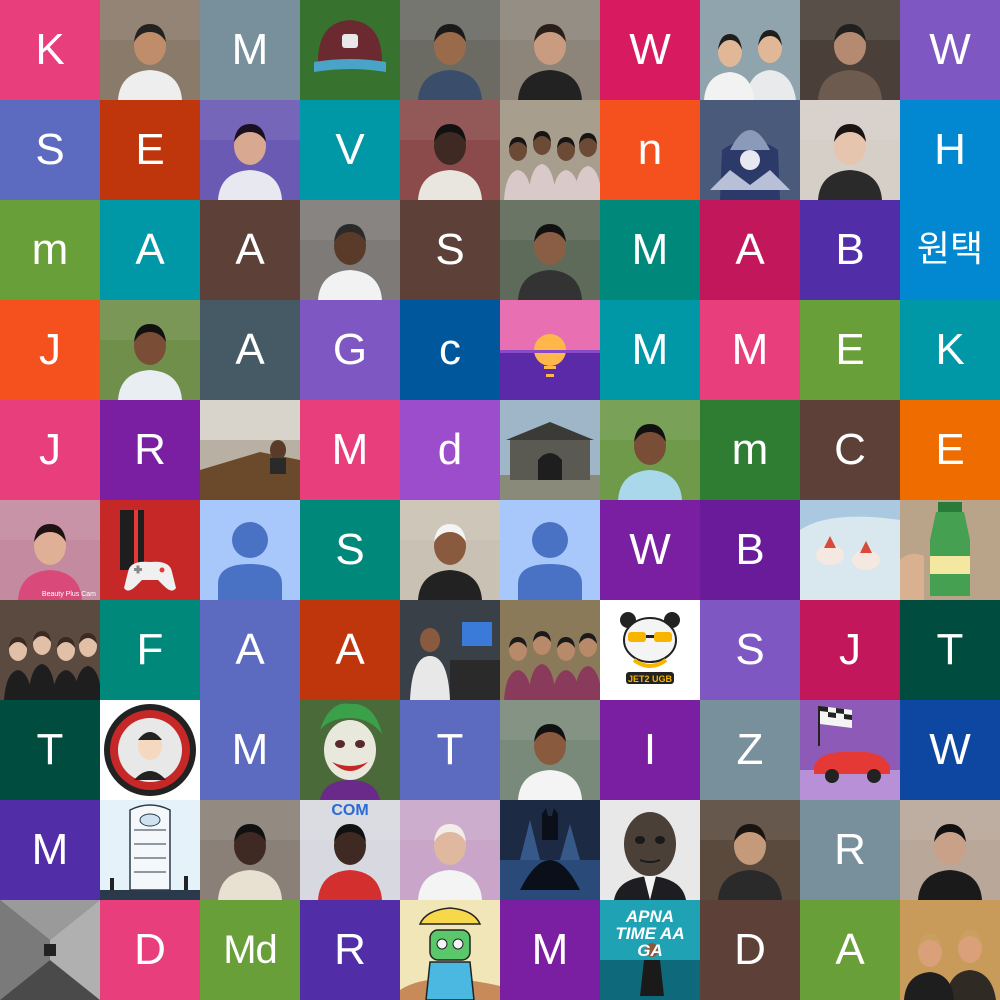 The height and width of the screenshot is (1000, 1000). I want to click on avatar-initial: S, so click(450, 249).